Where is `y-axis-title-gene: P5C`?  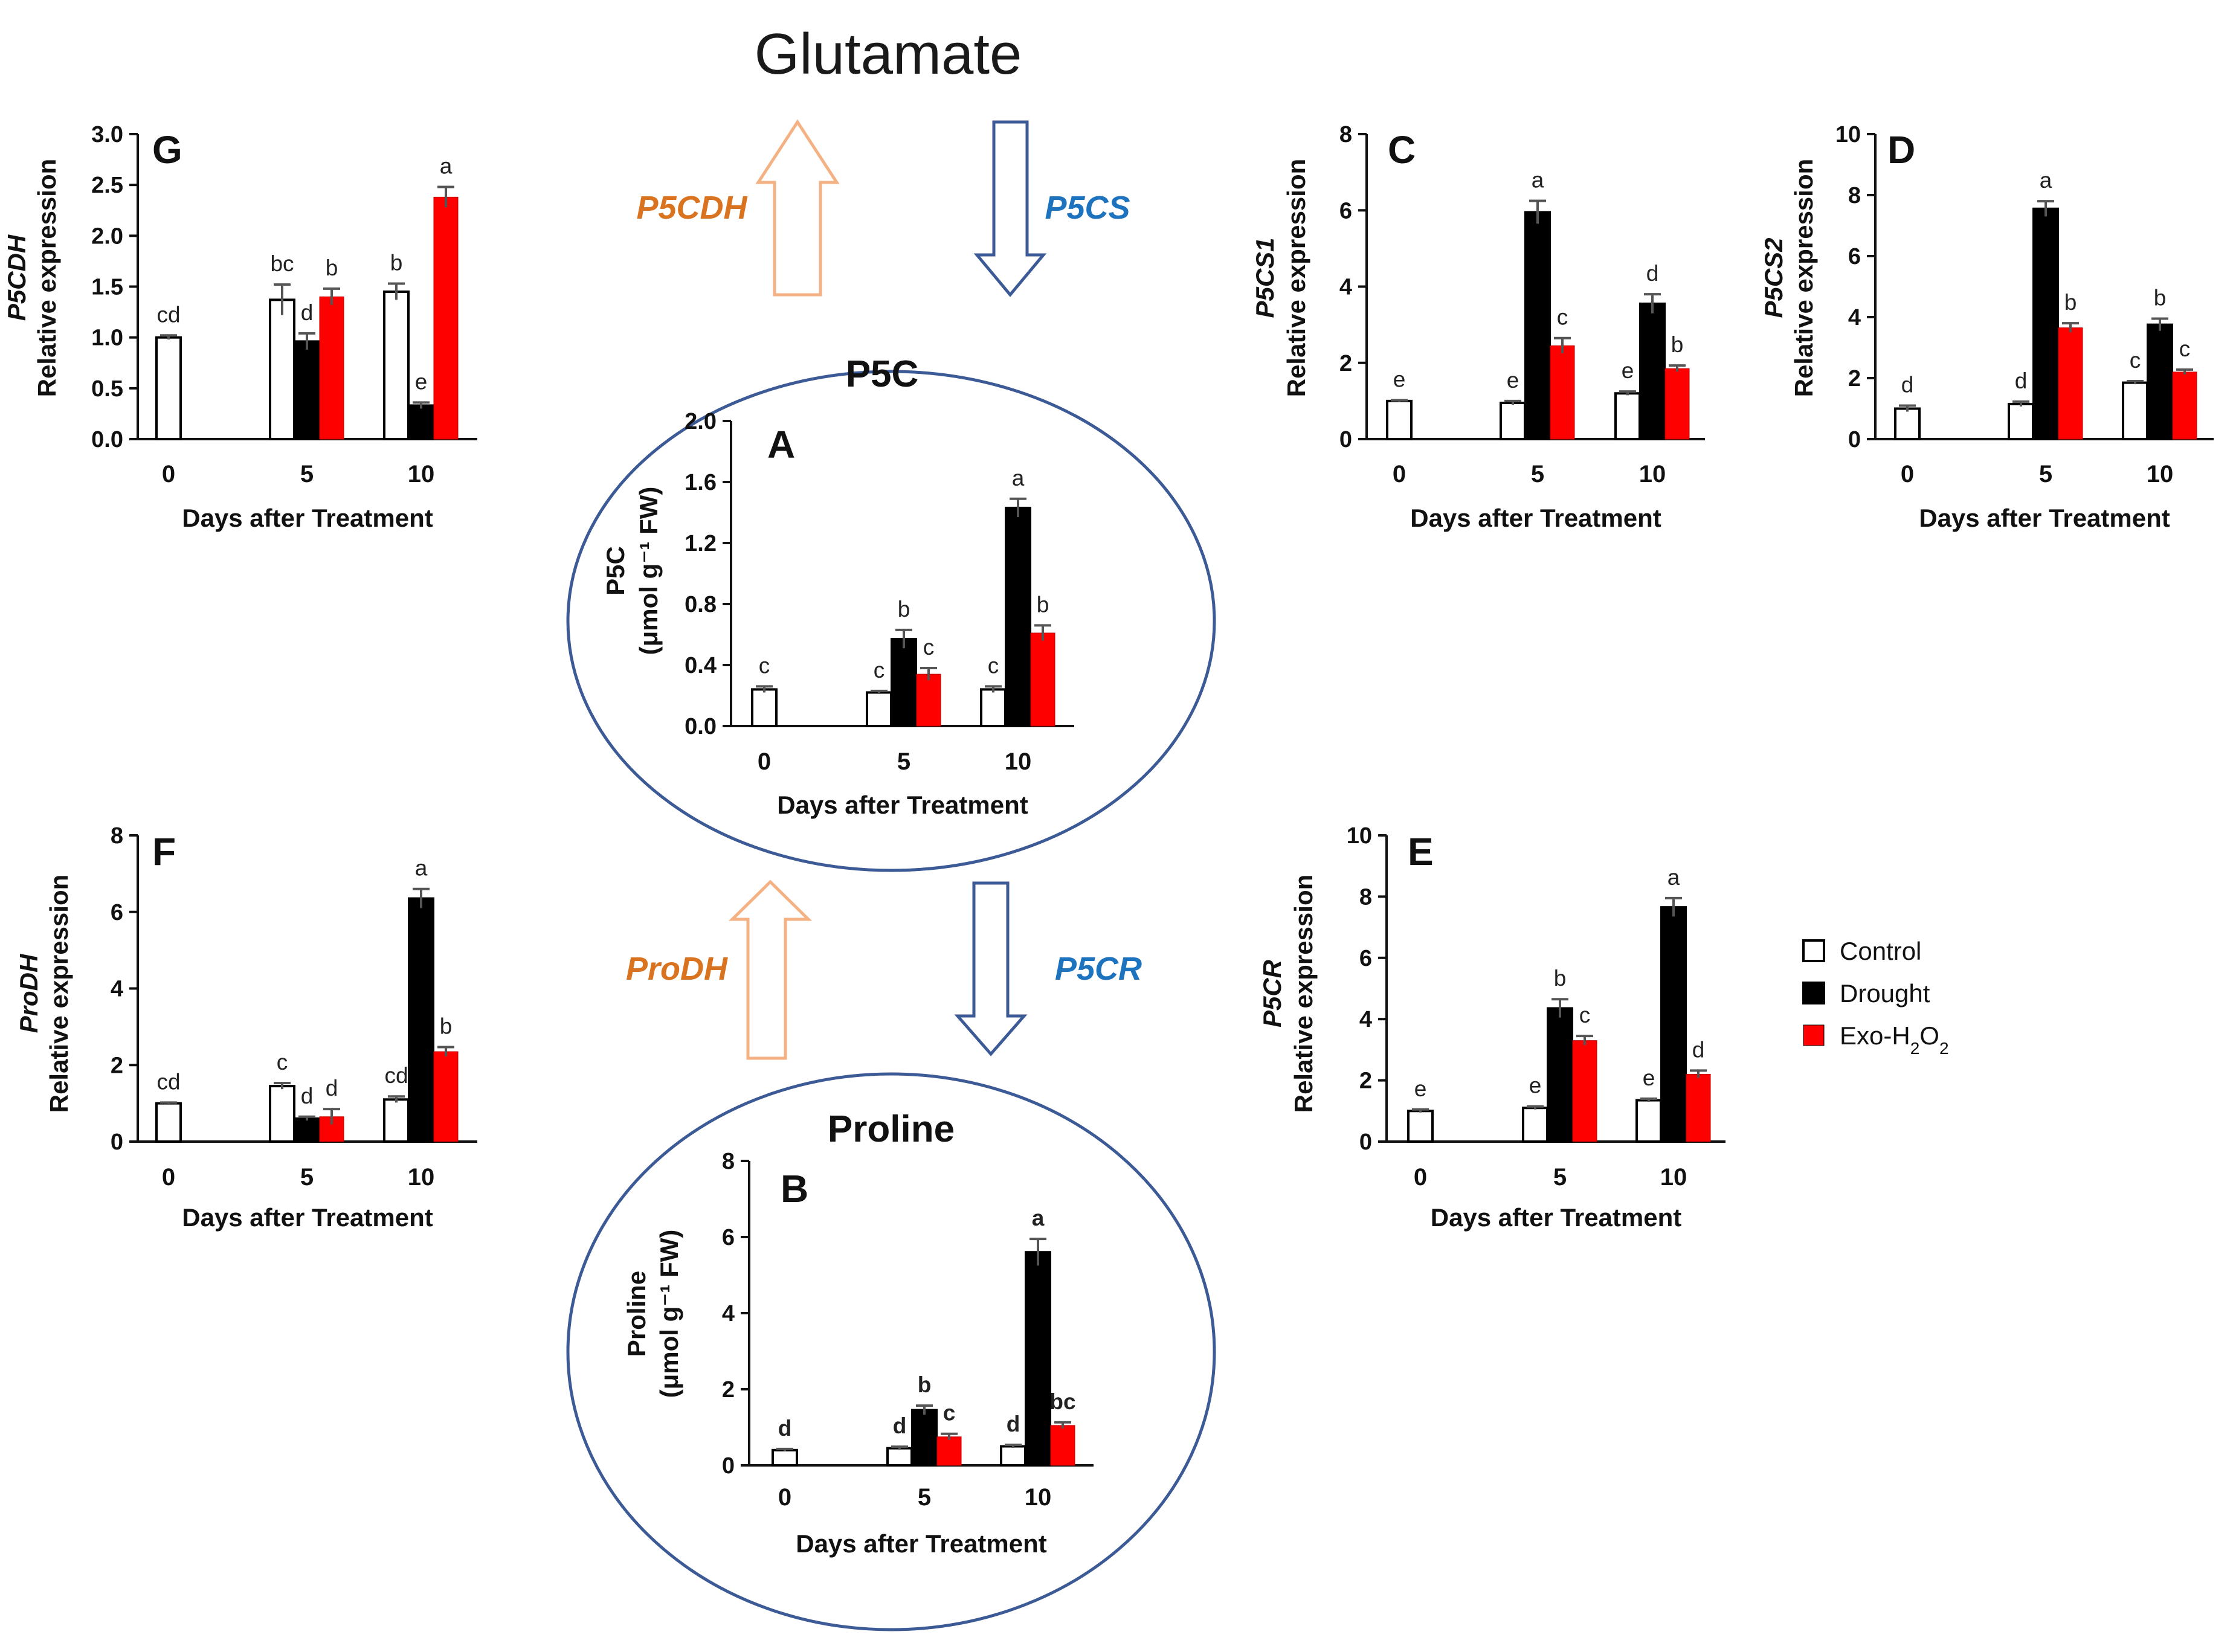 y-axis-title-gene: P5C is located at coordinates (615, 571).